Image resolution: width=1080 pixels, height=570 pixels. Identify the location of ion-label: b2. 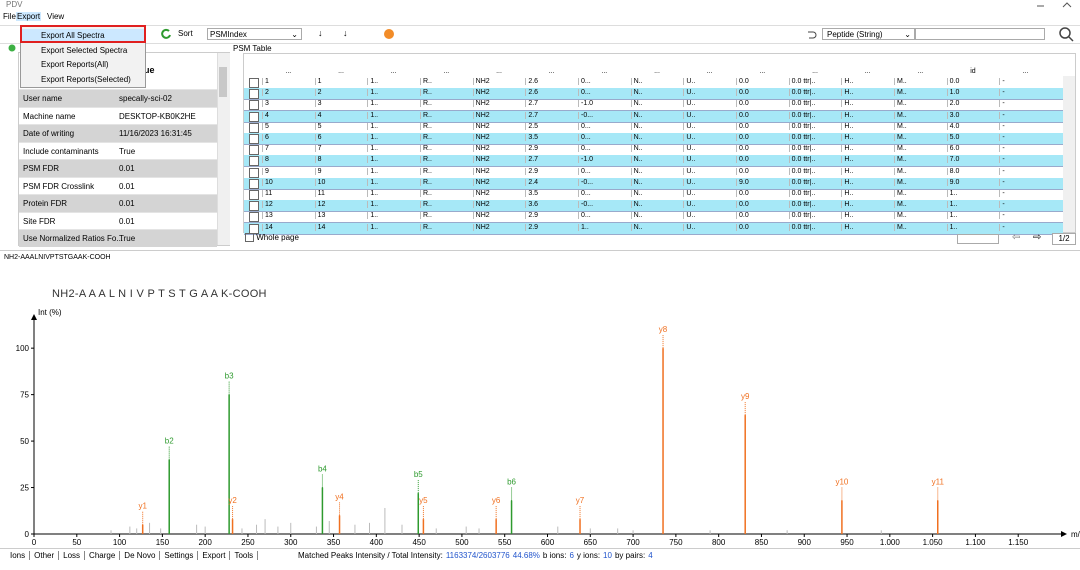
(169, 441).